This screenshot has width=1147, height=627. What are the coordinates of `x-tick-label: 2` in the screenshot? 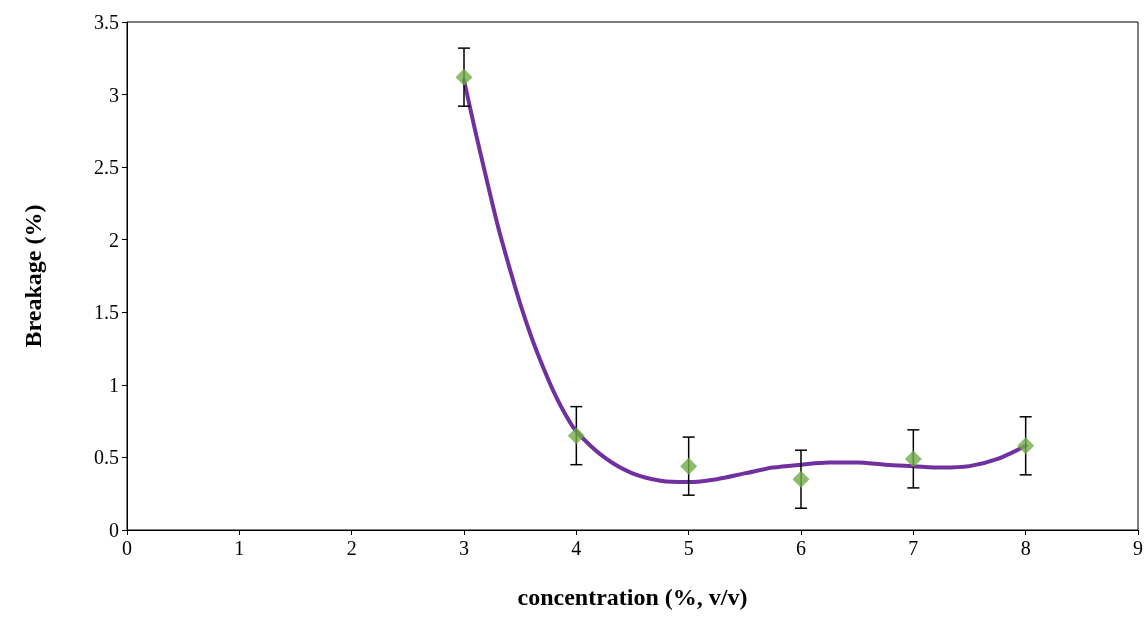 It's located at (351, 548).